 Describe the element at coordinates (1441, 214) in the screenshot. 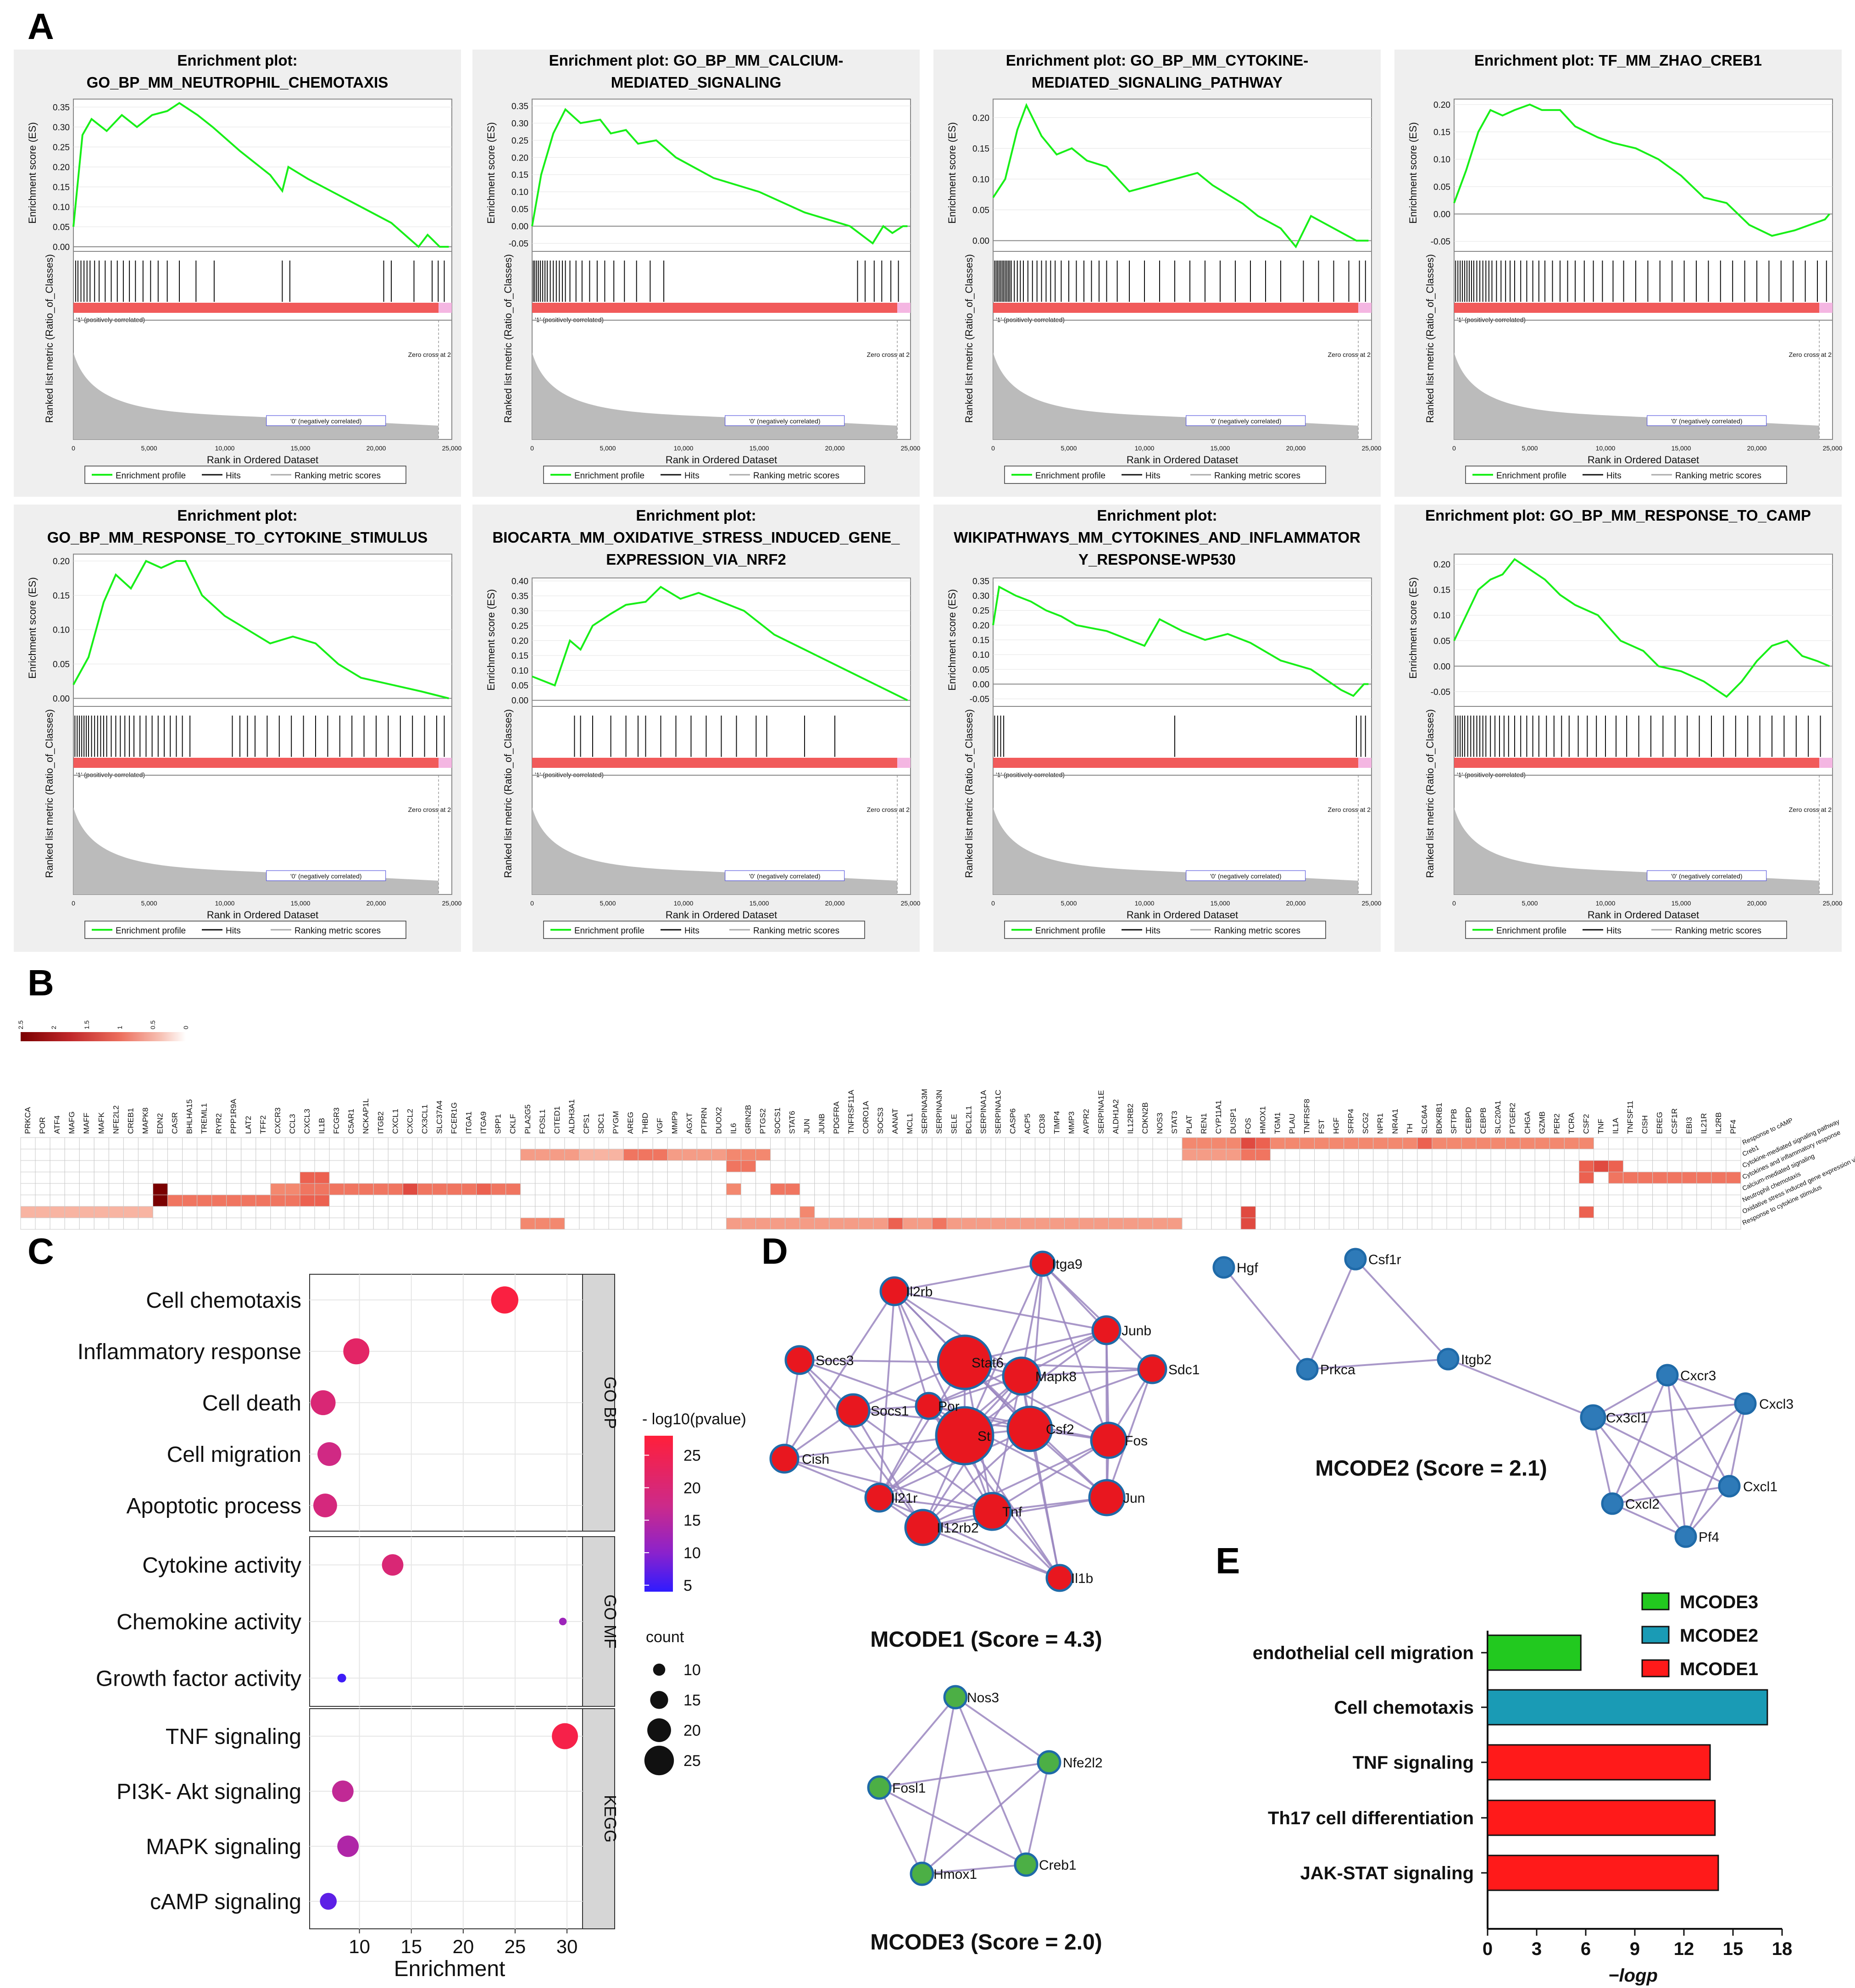

I see `es-y-tick: 0.00` at that location.